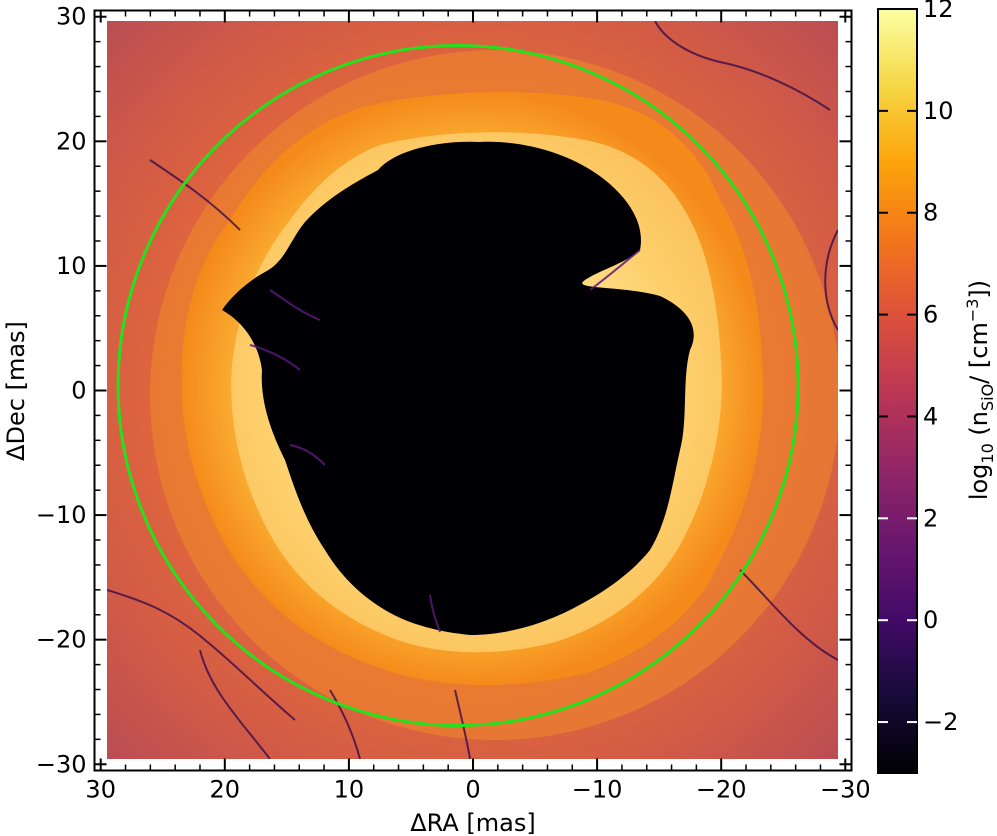  What do you see at coordinates (721, 790) in the screenshot?
I see `x-tick-label: −20` at bounding box center [721, 790].